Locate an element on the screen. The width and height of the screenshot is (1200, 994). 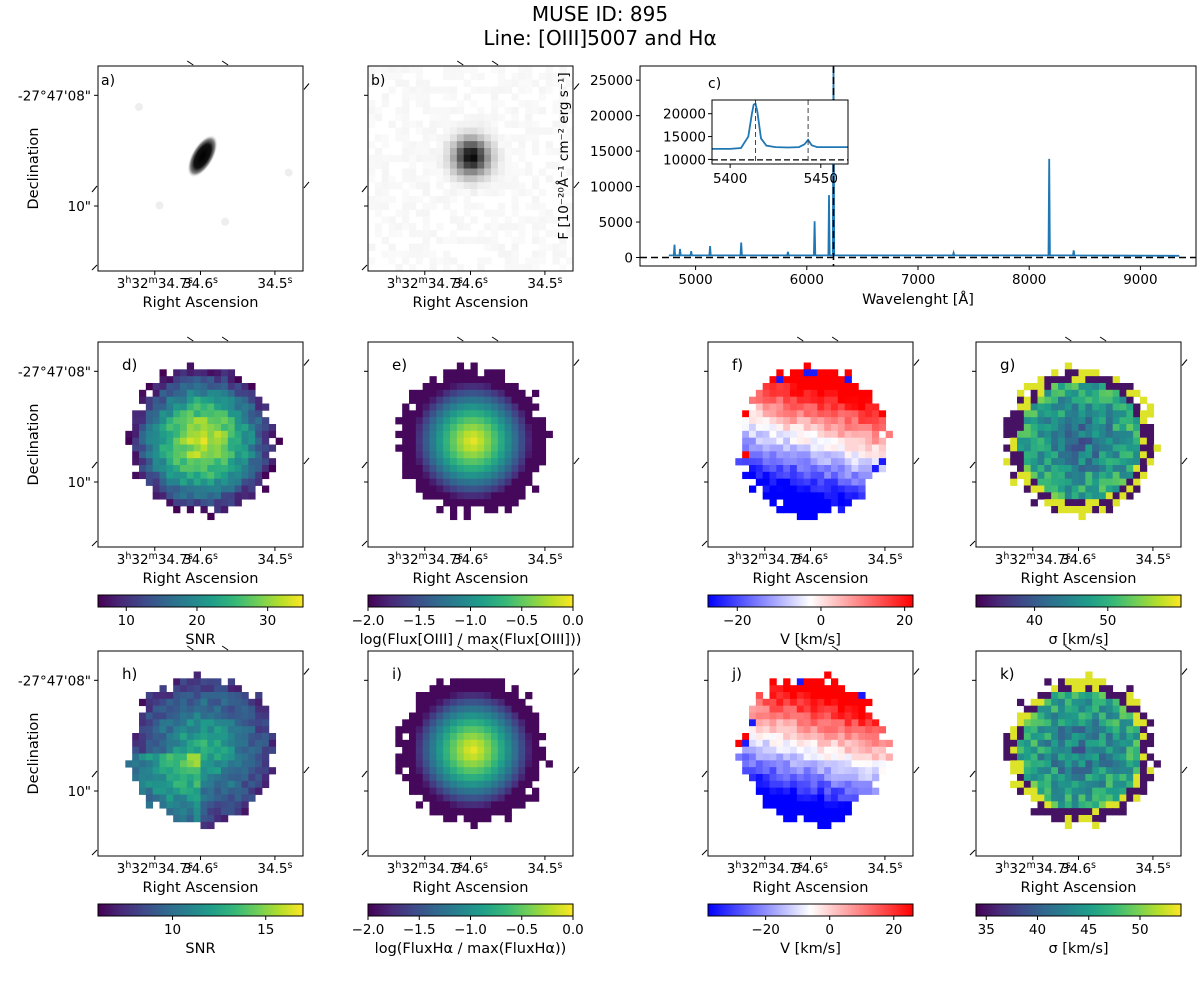
dec-tick-label: -27°47'08" is located at coordinates (54, 372).